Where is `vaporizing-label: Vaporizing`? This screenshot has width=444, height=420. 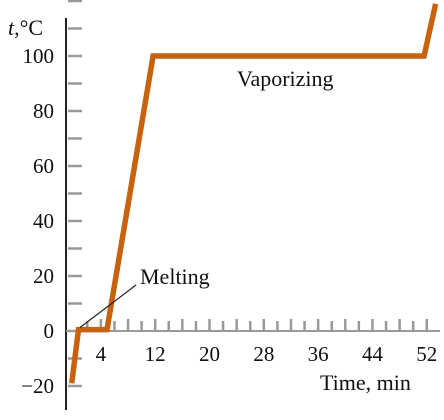 vaporizing-label: Vaporizing is located at coordinates (285, 78).